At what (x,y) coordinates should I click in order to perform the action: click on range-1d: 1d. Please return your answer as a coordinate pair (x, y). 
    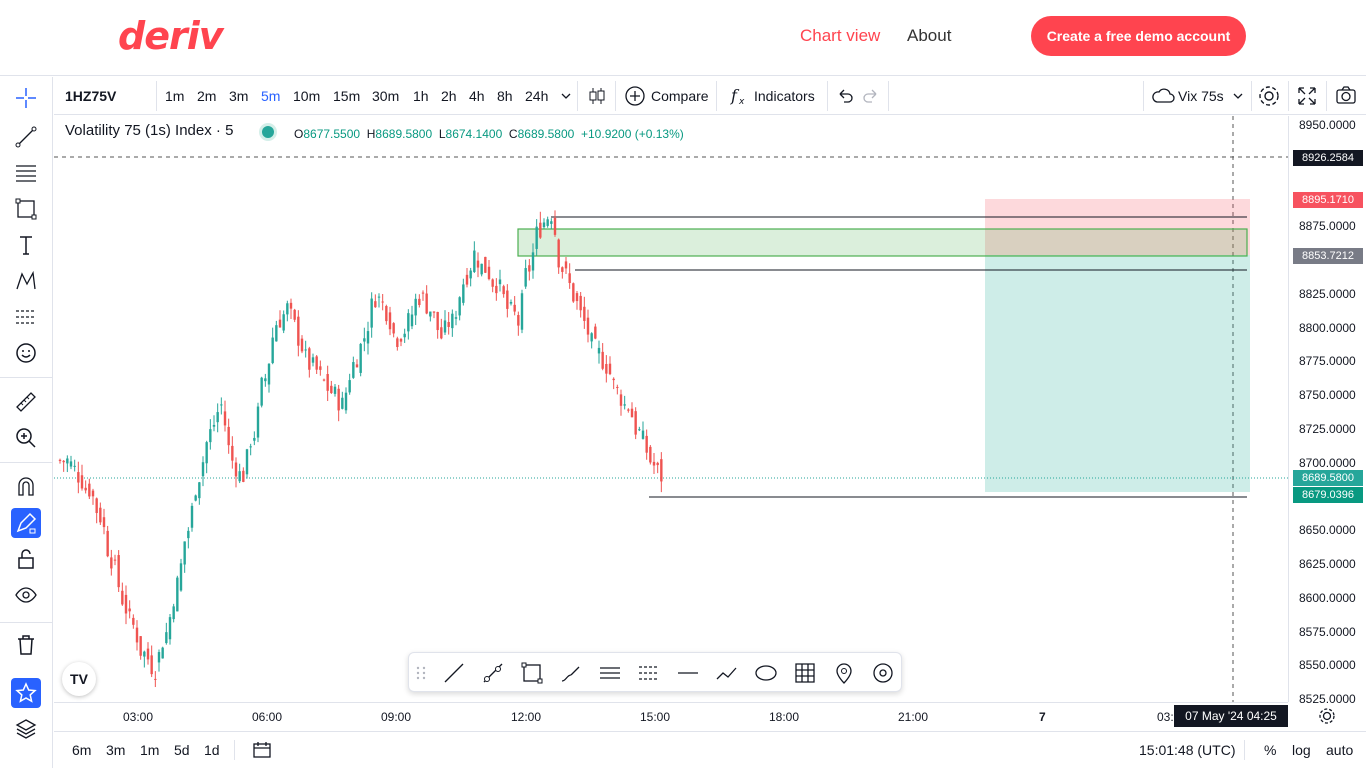
    Looking at the image, I should click on (212, 750).